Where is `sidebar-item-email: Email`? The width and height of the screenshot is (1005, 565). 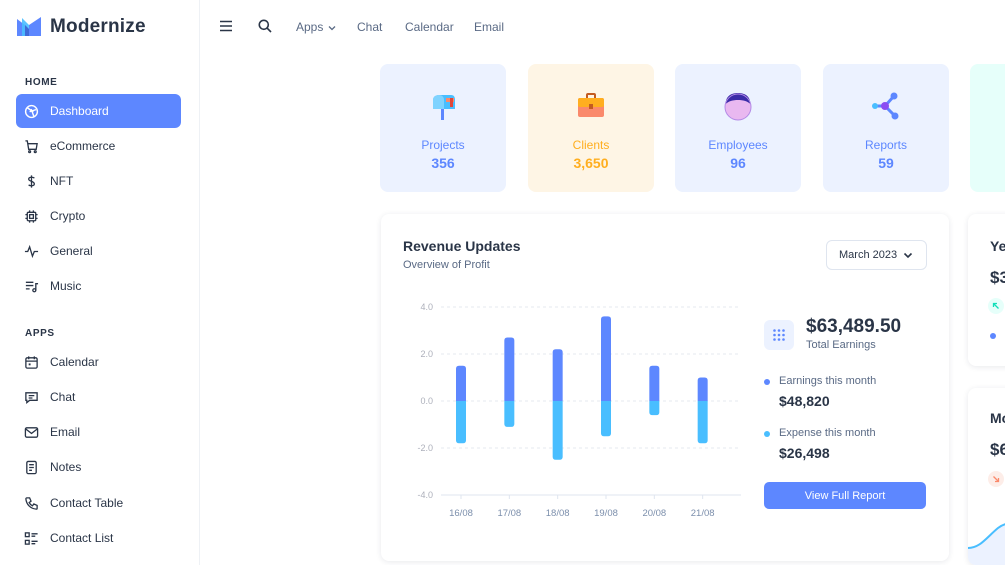
sidebar-item-email: Email is located at coordinates (98, 432).